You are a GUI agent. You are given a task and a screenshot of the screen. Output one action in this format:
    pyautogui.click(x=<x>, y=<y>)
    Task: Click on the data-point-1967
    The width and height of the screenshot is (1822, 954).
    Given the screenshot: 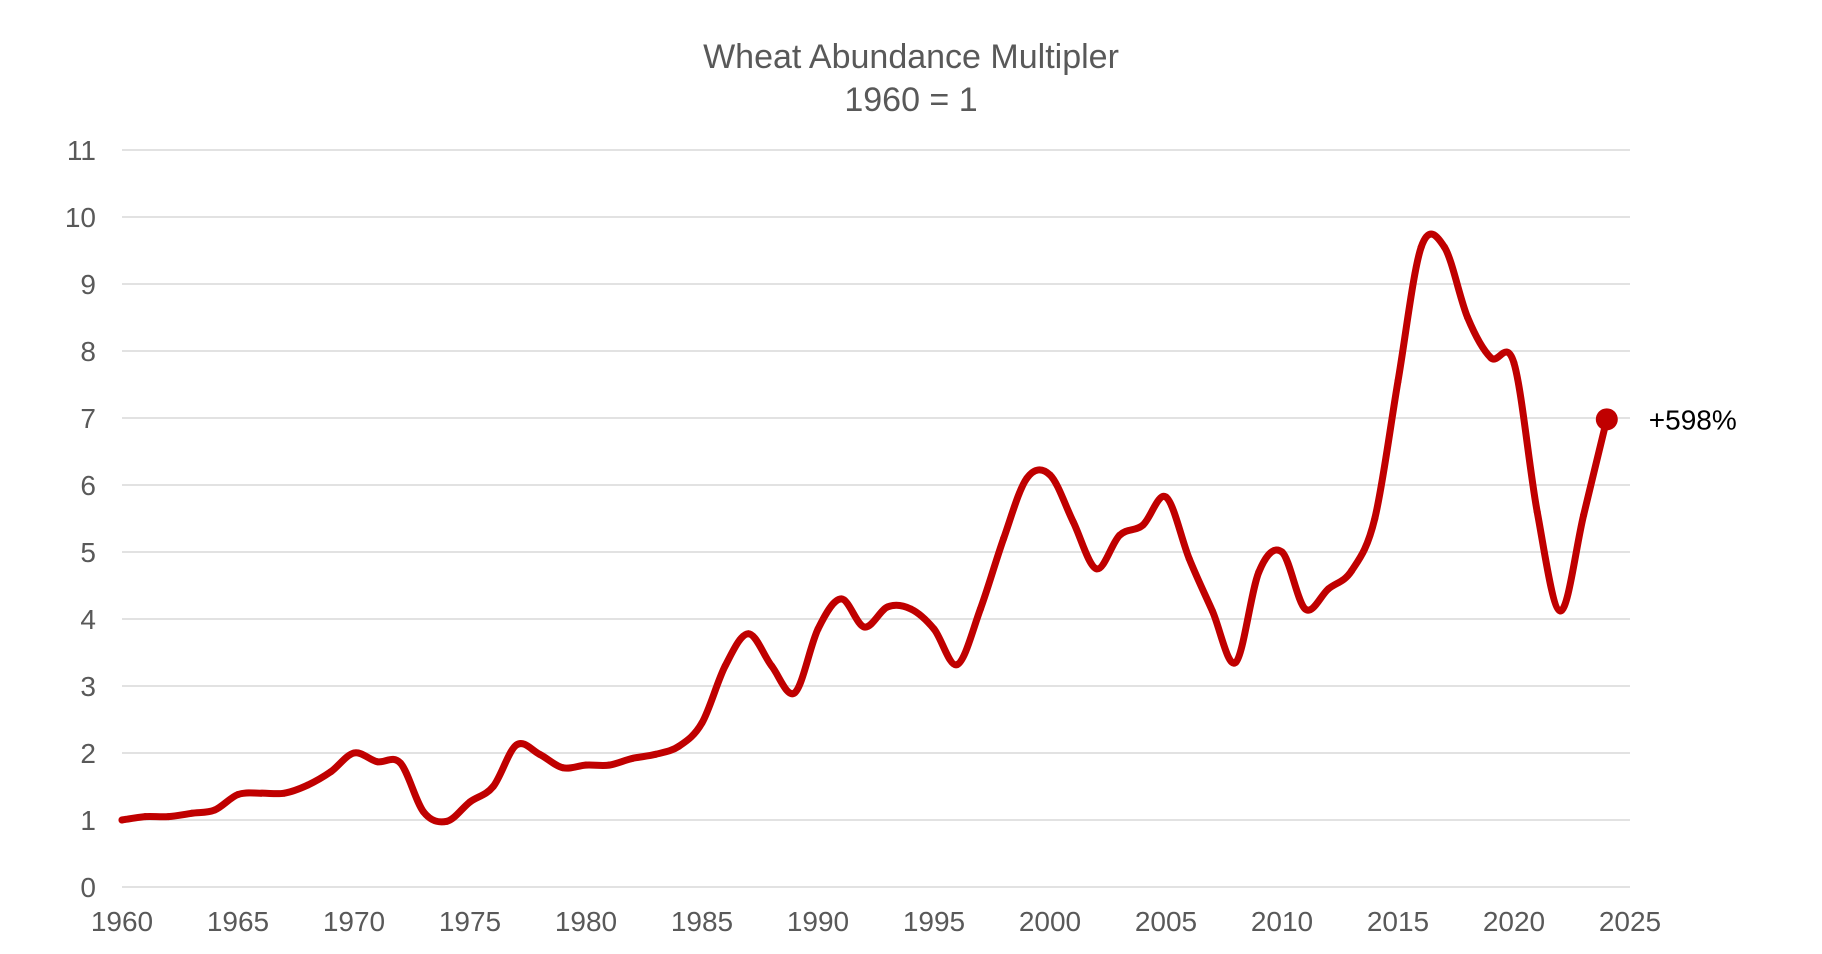 What is the action you would take?
    pyautogui.click(x=284, y=793)
    